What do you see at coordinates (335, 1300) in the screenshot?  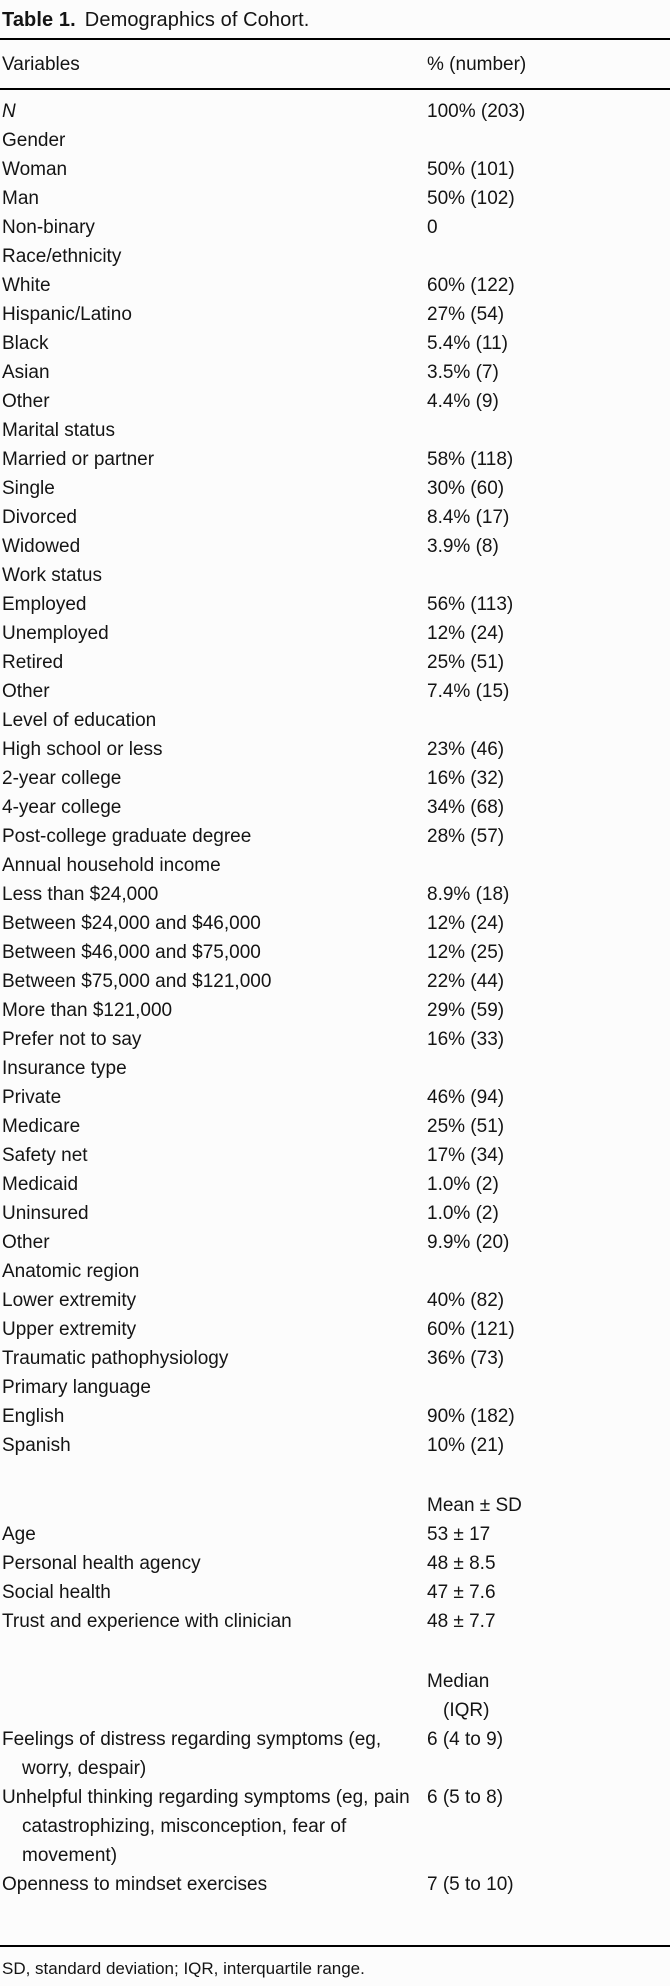 I see `table-row: Lower extremity 40% (82)` at bounding box center [335, 1300].